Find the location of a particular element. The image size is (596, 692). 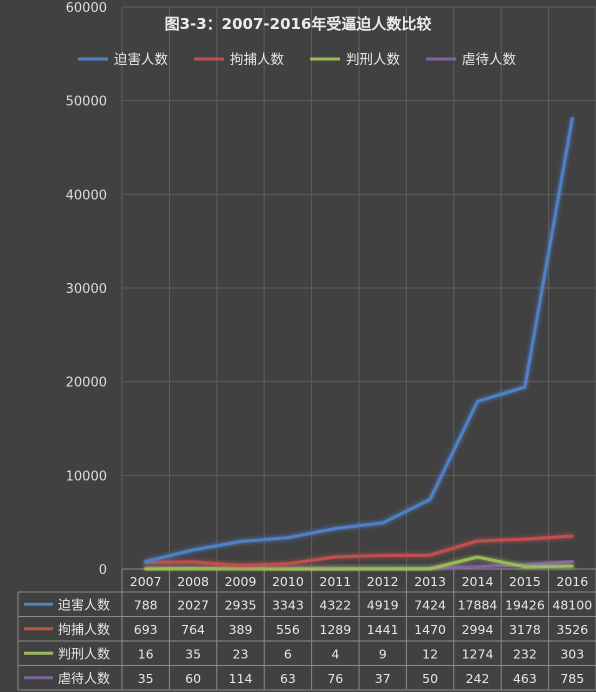

x-tick-label: 2014 is located at coordinates (478, 581).